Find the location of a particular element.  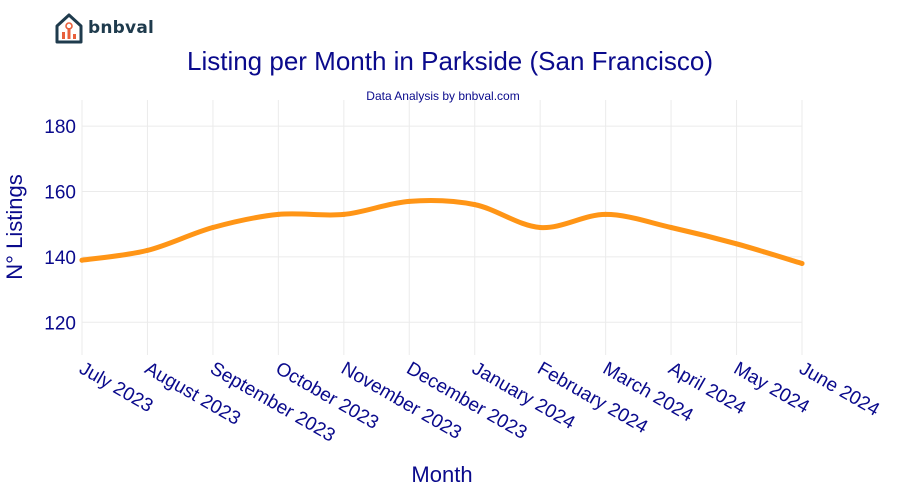

x-axis-label: Month is located at coordinates (441, 474).